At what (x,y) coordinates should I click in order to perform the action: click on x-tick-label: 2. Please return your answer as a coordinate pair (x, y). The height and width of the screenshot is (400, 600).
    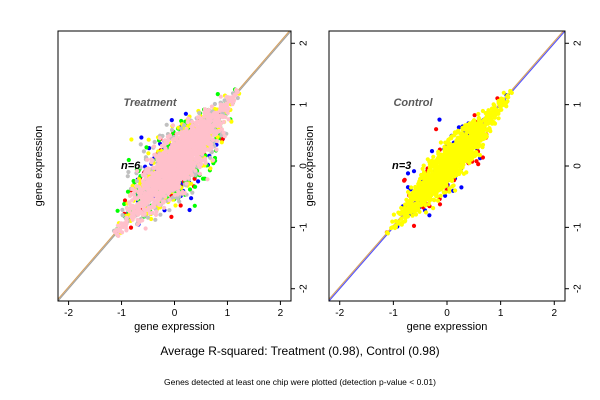
    Looking at the image, I should click on (281, 313).